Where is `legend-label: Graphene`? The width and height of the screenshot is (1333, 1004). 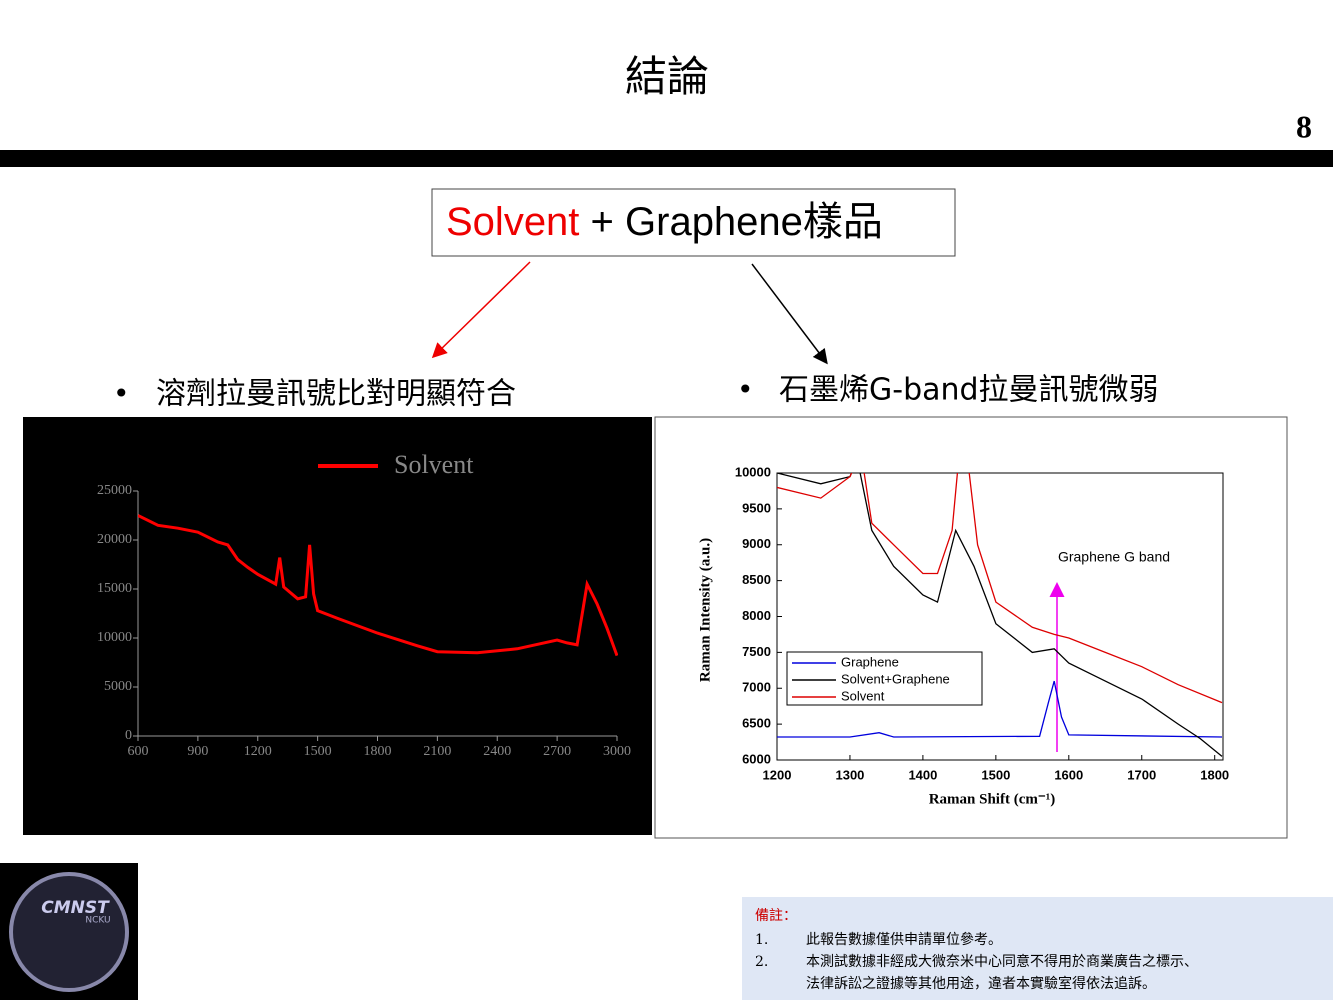 legend-label: Graphene is located at coordinates (870, 661).